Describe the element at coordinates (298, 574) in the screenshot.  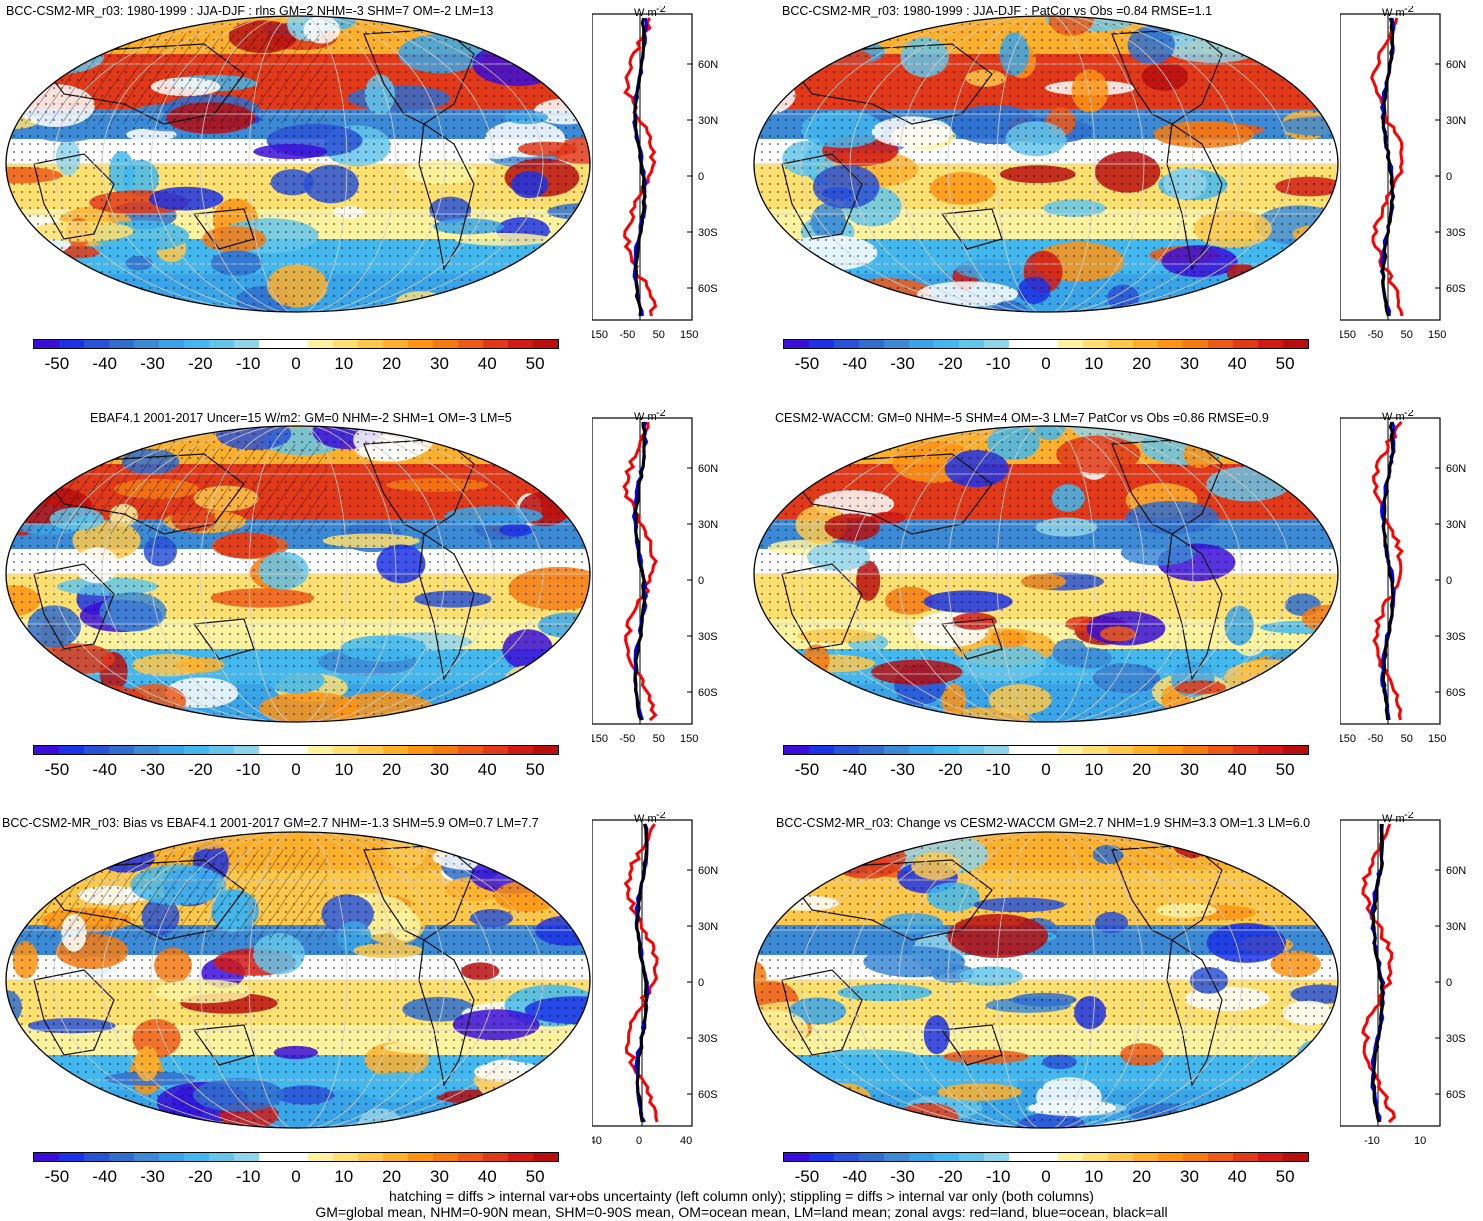
I see `world-map` at that location.